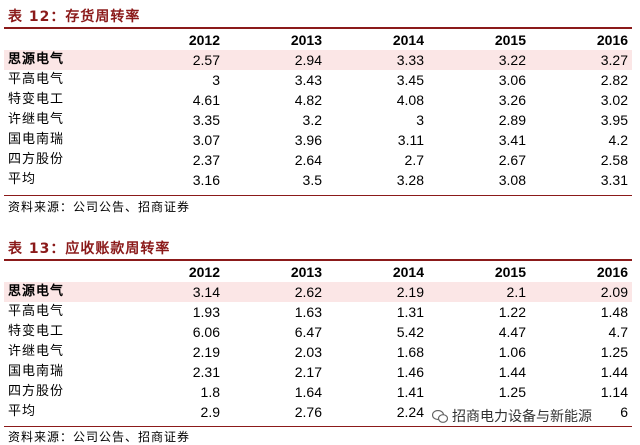  I want to click on value-cell: 4.82, so click(308, 100).